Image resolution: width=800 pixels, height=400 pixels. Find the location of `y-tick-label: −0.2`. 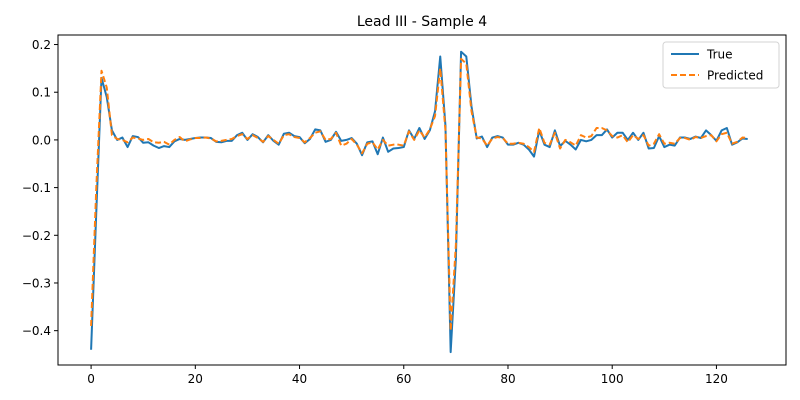

y-tick-label: −0.2 is located at coordinates (36, 236).